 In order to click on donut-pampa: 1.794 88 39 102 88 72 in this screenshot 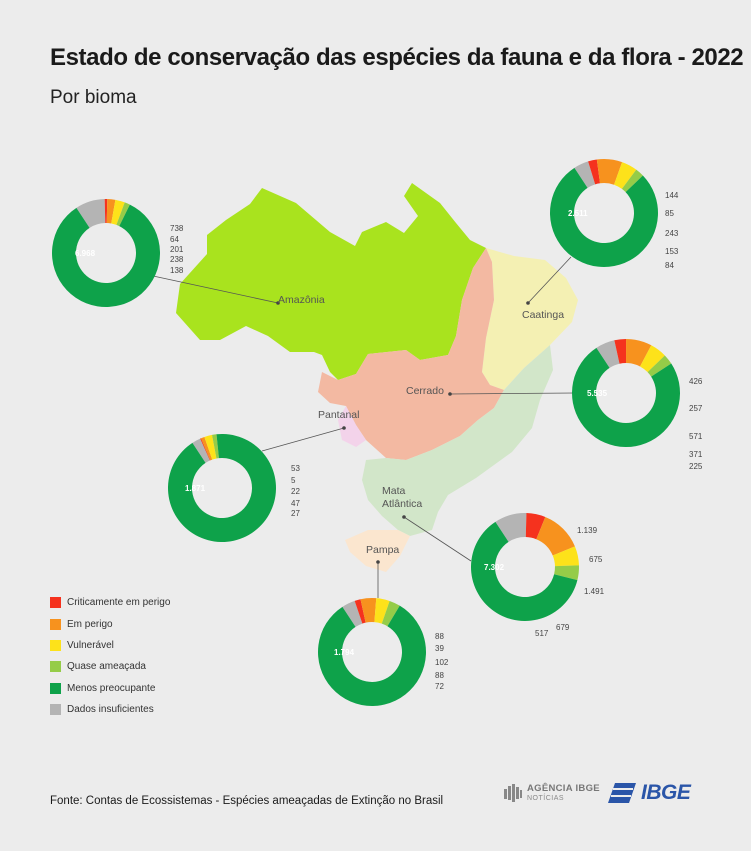, I will do `click(383, 652)`.